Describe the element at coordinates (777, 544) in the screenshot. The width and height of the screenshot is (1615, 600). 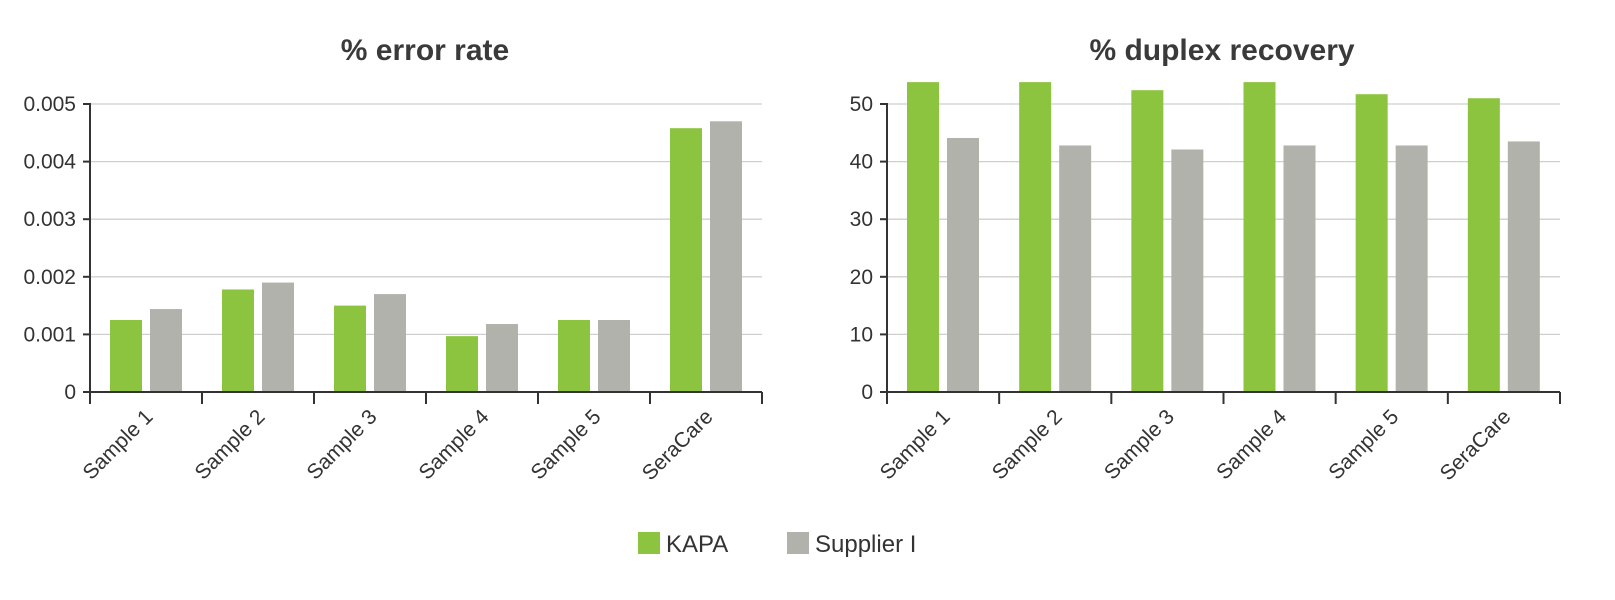
I see `legend: KAPA Supplier I` at that location.